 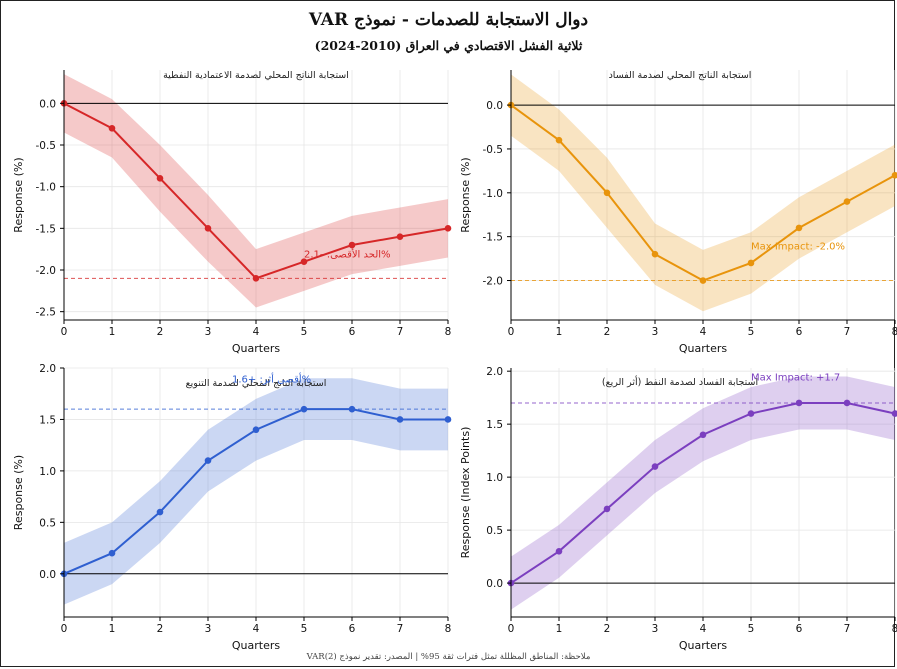 What do you see at coordinates (680, 381) in the screenshot?
I see `panel-title: استجابة الفساد لصدمة النفط (أثر الريع)` at bounding box center [680, 381].